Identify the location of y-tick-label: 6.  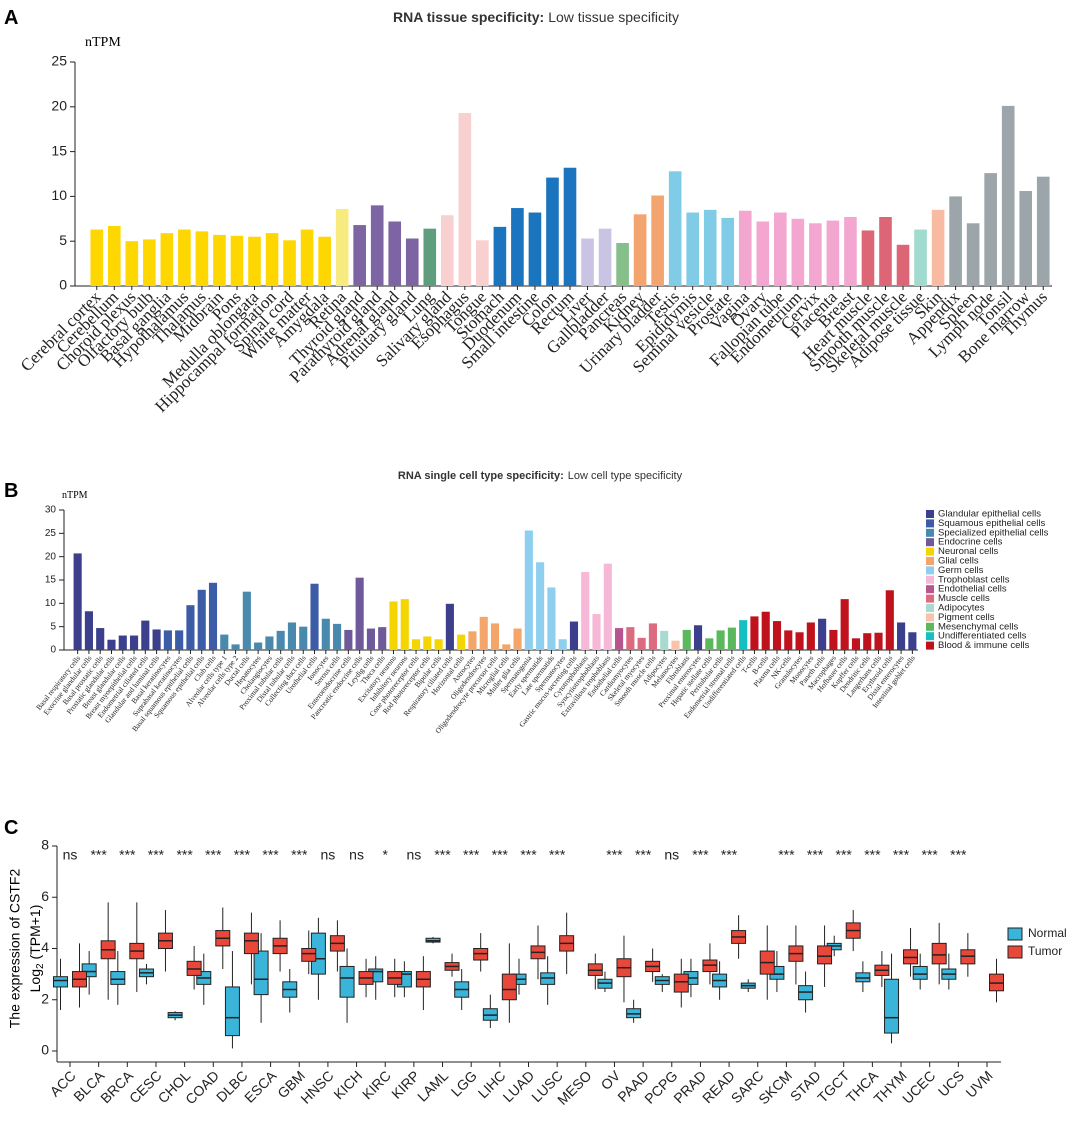
(45, 896).